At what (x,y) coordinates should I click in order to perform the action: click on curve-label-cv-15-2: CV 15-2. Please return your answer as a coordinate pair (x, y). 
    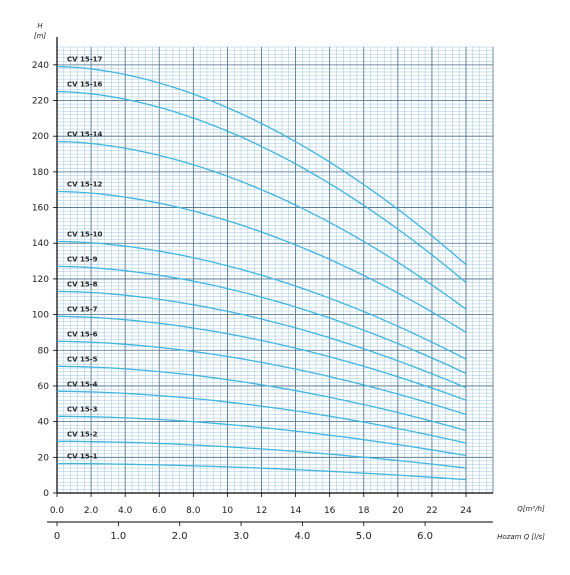
    Looking at the image, I should click on (82, 434).